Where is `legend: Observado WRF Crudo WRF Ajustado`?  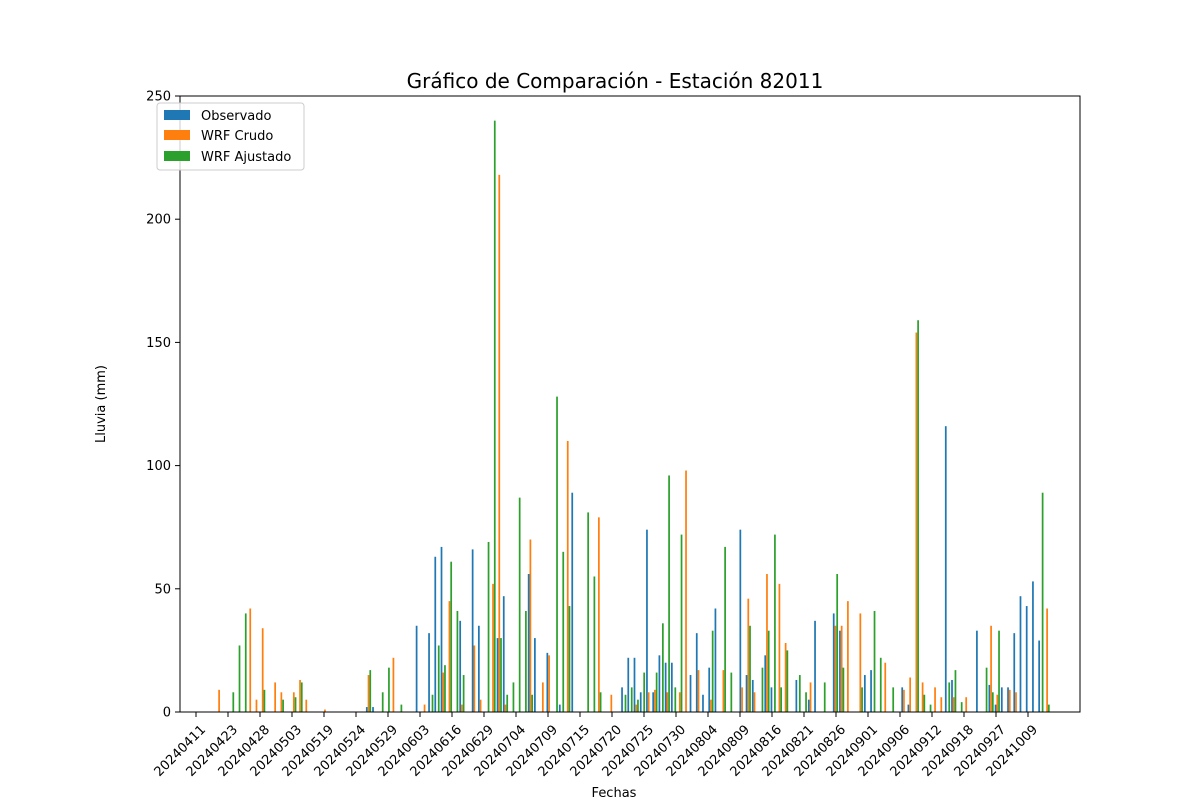 legend: Observado WRF Crudo WRF Ajustado is located at coordinates (230, 136).